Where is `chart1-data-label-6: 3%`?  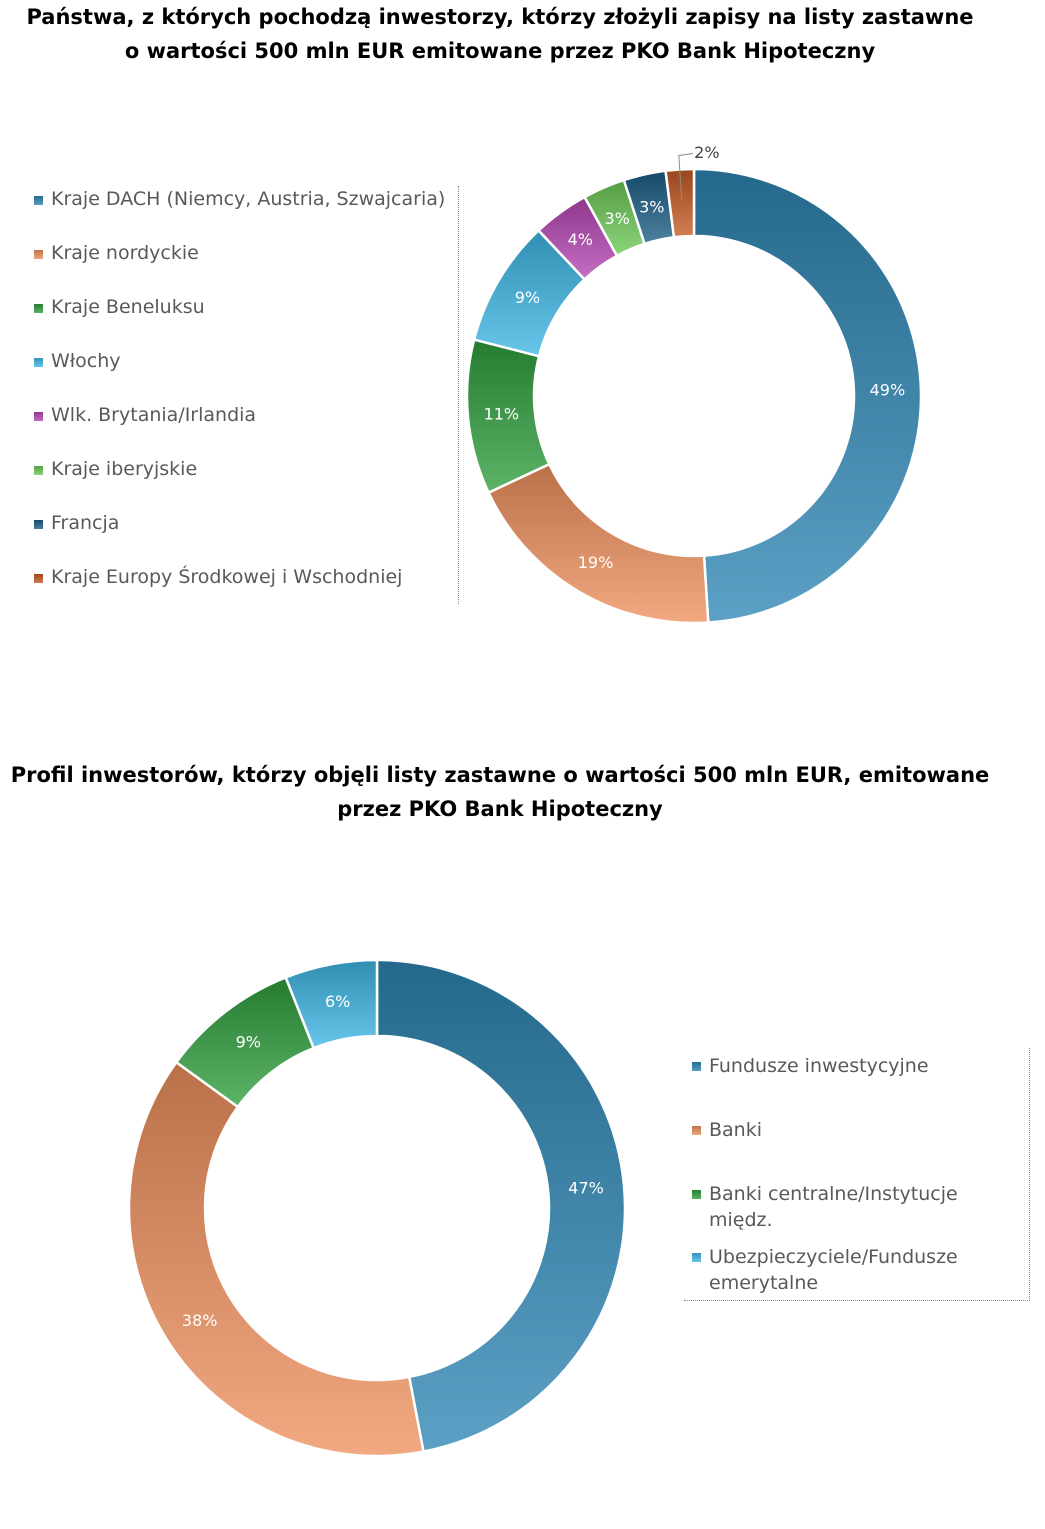
chart1-data-label-6: 3% is located at coordinates (651, 207).